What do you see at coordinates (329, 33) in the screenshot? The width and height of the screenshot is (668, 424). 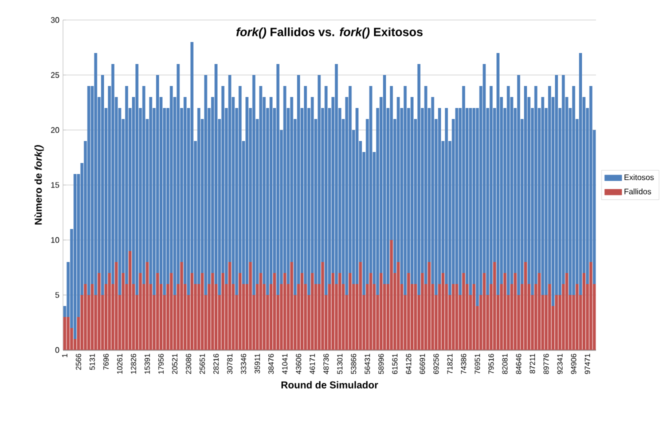 I see `text: fork() Fallidos vs. fork() Exitosos` at bounding box center [329, 33].